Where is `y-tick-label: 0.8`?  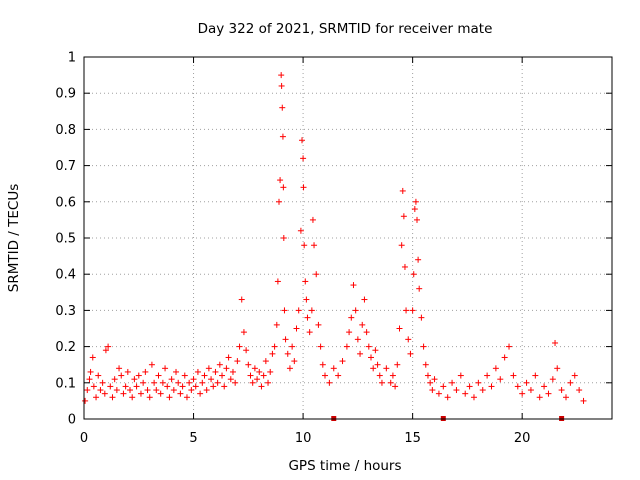
y-tick-label: 0.8 is located at coordinates (65, 130).